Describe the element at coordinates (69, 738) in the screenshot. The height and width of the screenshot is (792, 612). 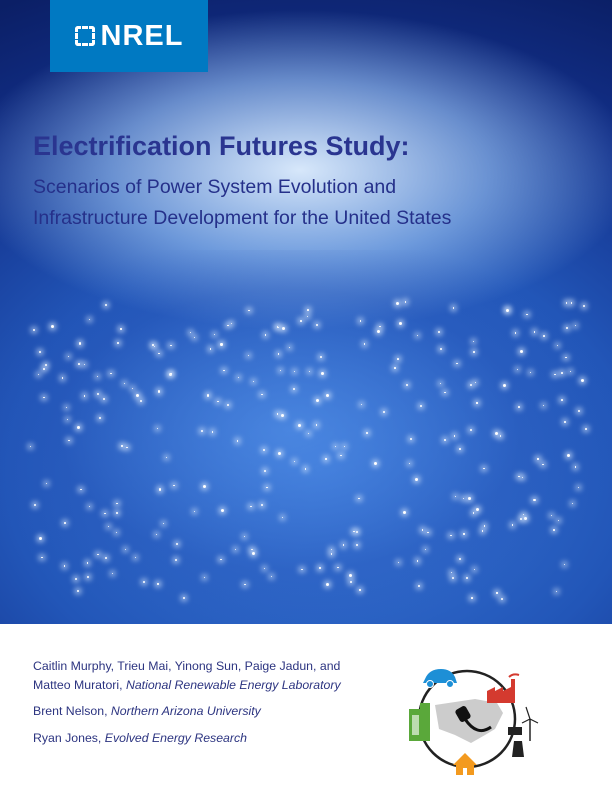
I see `author-names: Ryan Jones,` at that location.